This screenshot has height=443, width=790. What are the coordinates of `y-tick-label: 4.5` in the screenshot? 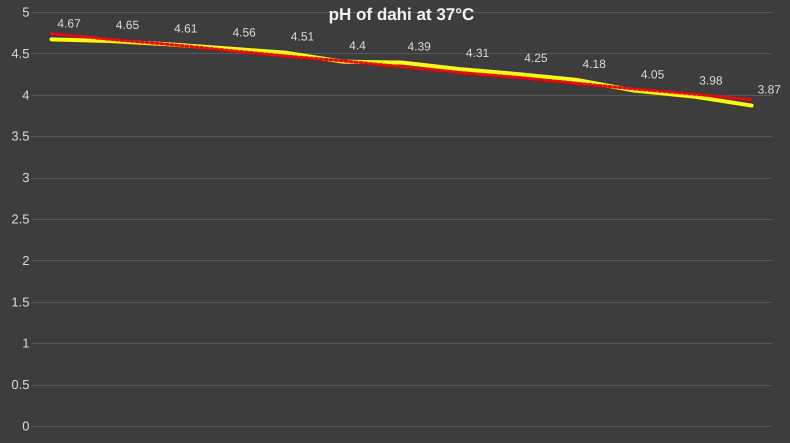 It's located at (20, 53).